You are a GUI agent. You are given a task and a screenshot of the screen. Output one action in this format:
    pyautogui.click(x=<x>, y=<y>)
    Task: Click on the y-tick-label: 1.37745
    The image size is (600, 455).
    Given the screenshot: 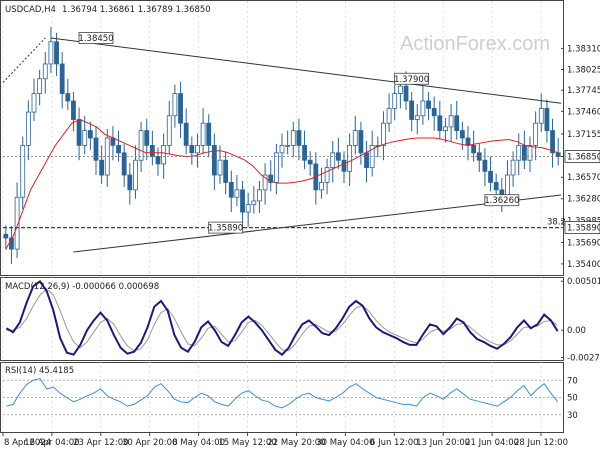 What is the action you would take?
    pyautogui.click(x=583, y=91)
    